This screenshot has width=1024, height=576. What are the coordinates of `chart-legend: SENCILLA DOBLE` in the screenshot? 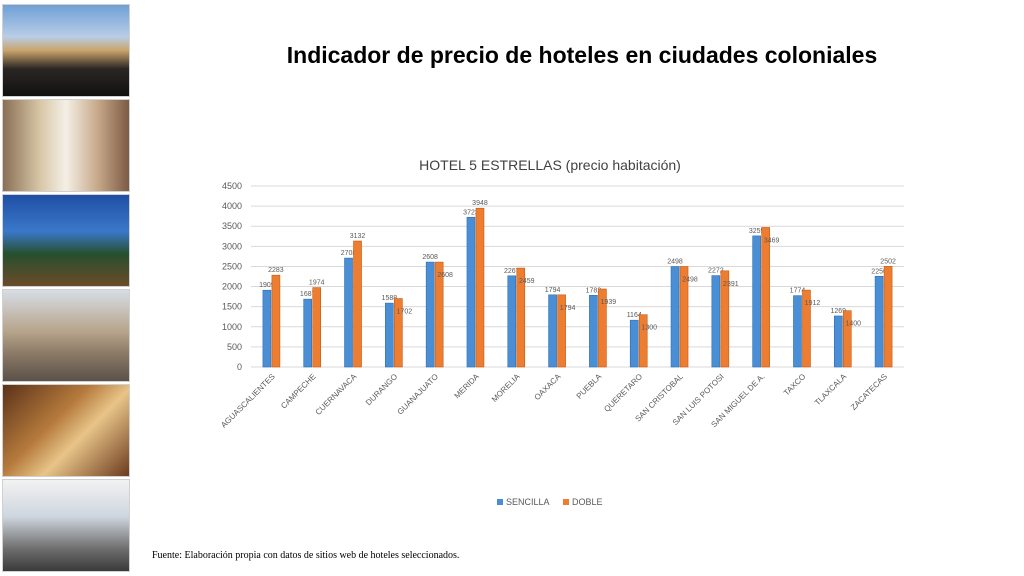 It's located at (512, 504).